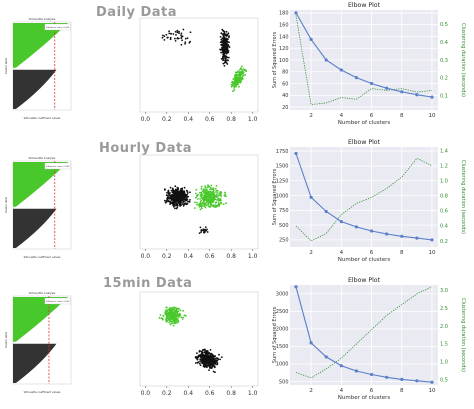  I want to click on elbow-ytick-label: 250, so click(284, 241).